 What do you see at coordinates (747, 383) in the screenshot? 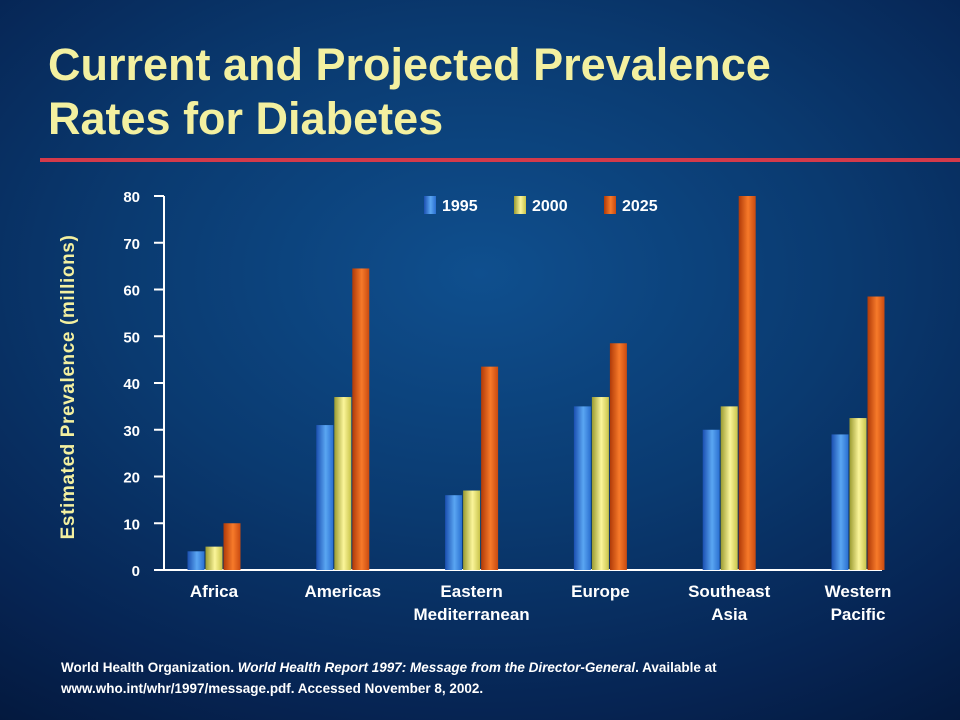
I see `bar-2025-southeast-asia` at bounding box center [747, 383].